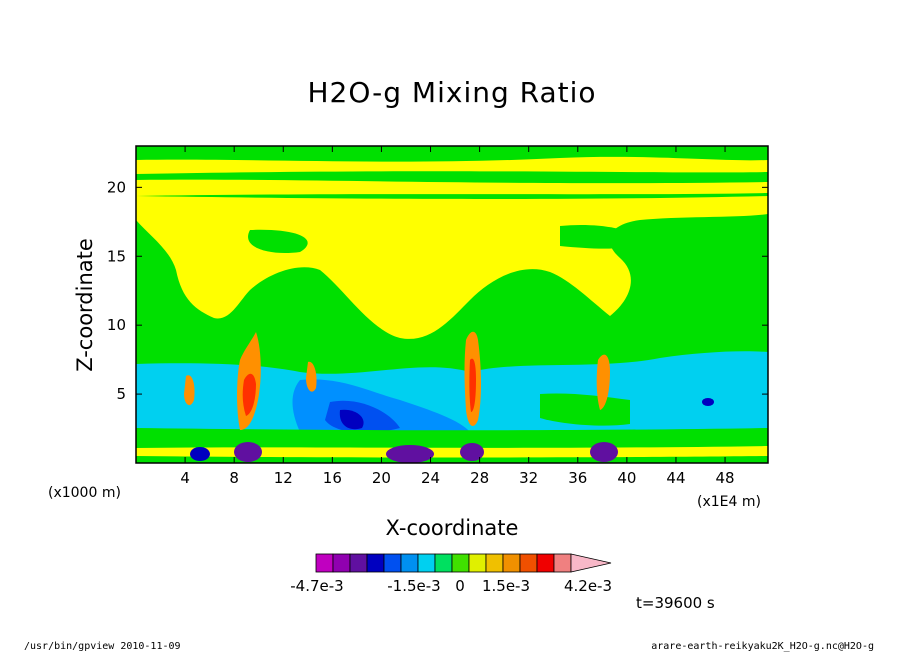 The height and width of the screenshot is (654, 904). What do you see at coordinates (85, 305) in the screenshot?
I see `y-axis-label: Z-coordinate` at bounding box center [85, 305].